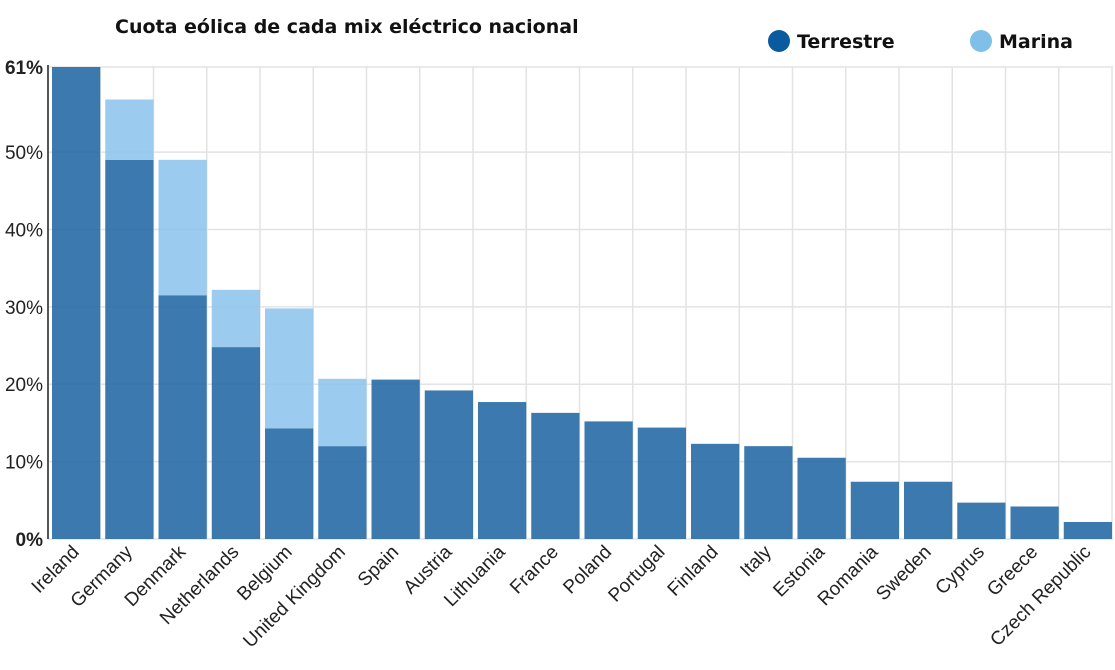 This screenshot has width=1115, height=670. What do you see at coordinates (24, 68) in the screenshot?
I see `y-tick-label: 61%` at bounding box center [24, 68].